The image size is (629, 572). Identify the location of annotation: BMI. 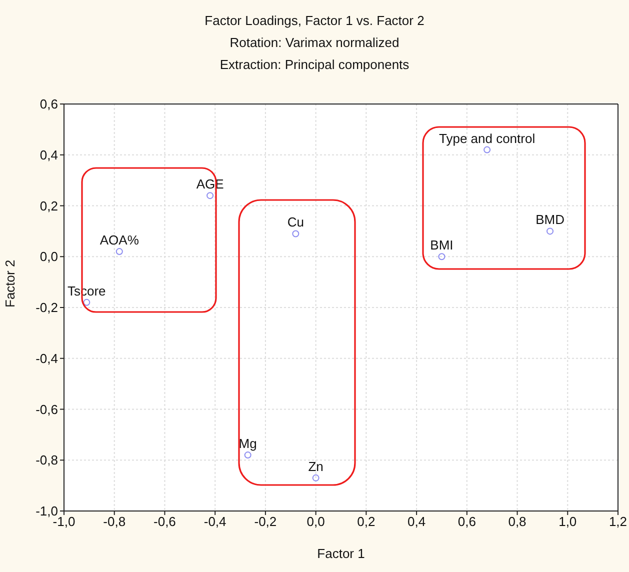
(442, 245).